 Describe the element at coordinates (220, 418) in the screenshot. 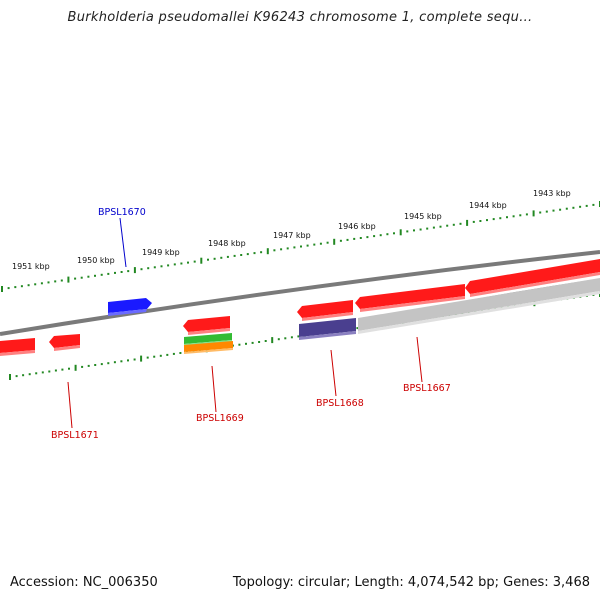

I see `gene-label-bpsl1669: BPSL1669` at that location.